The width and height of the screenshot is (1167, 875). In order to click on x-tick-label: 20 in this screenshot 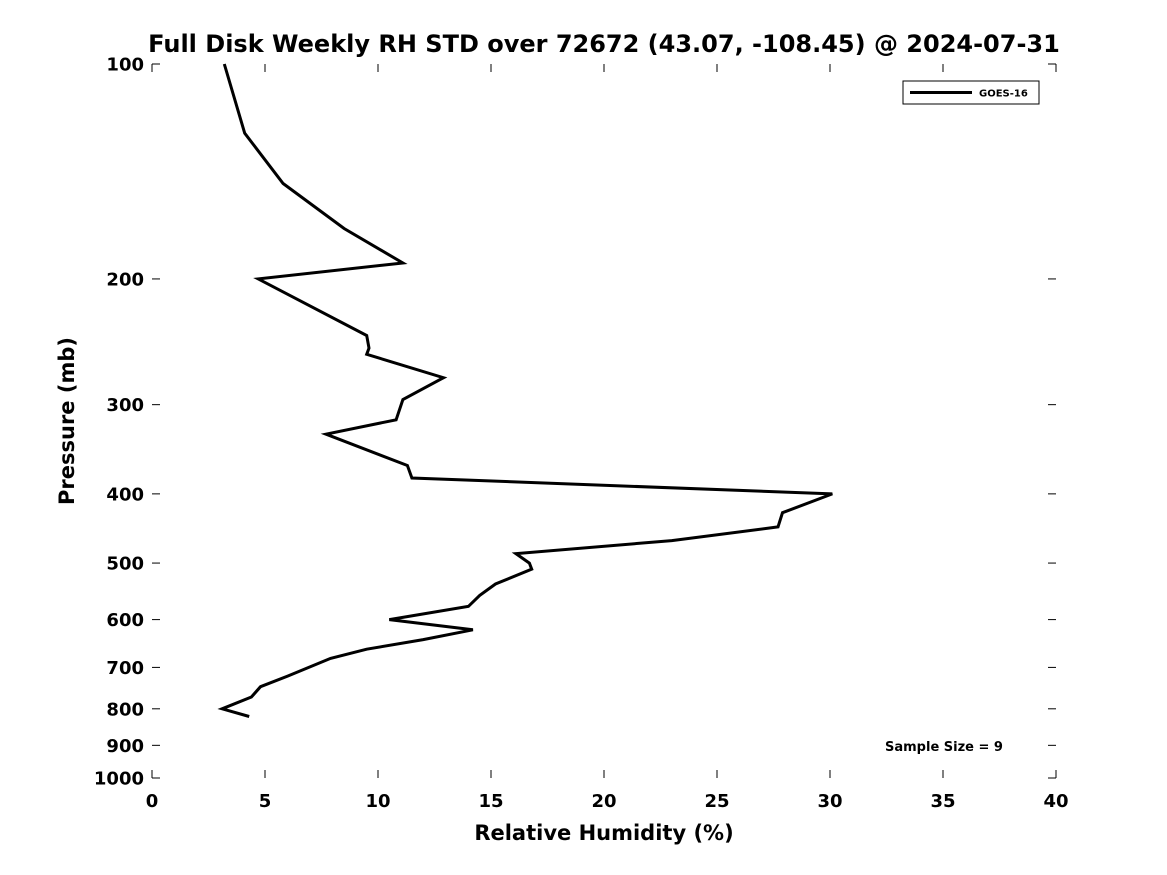, I will do `click(603, 801)`.